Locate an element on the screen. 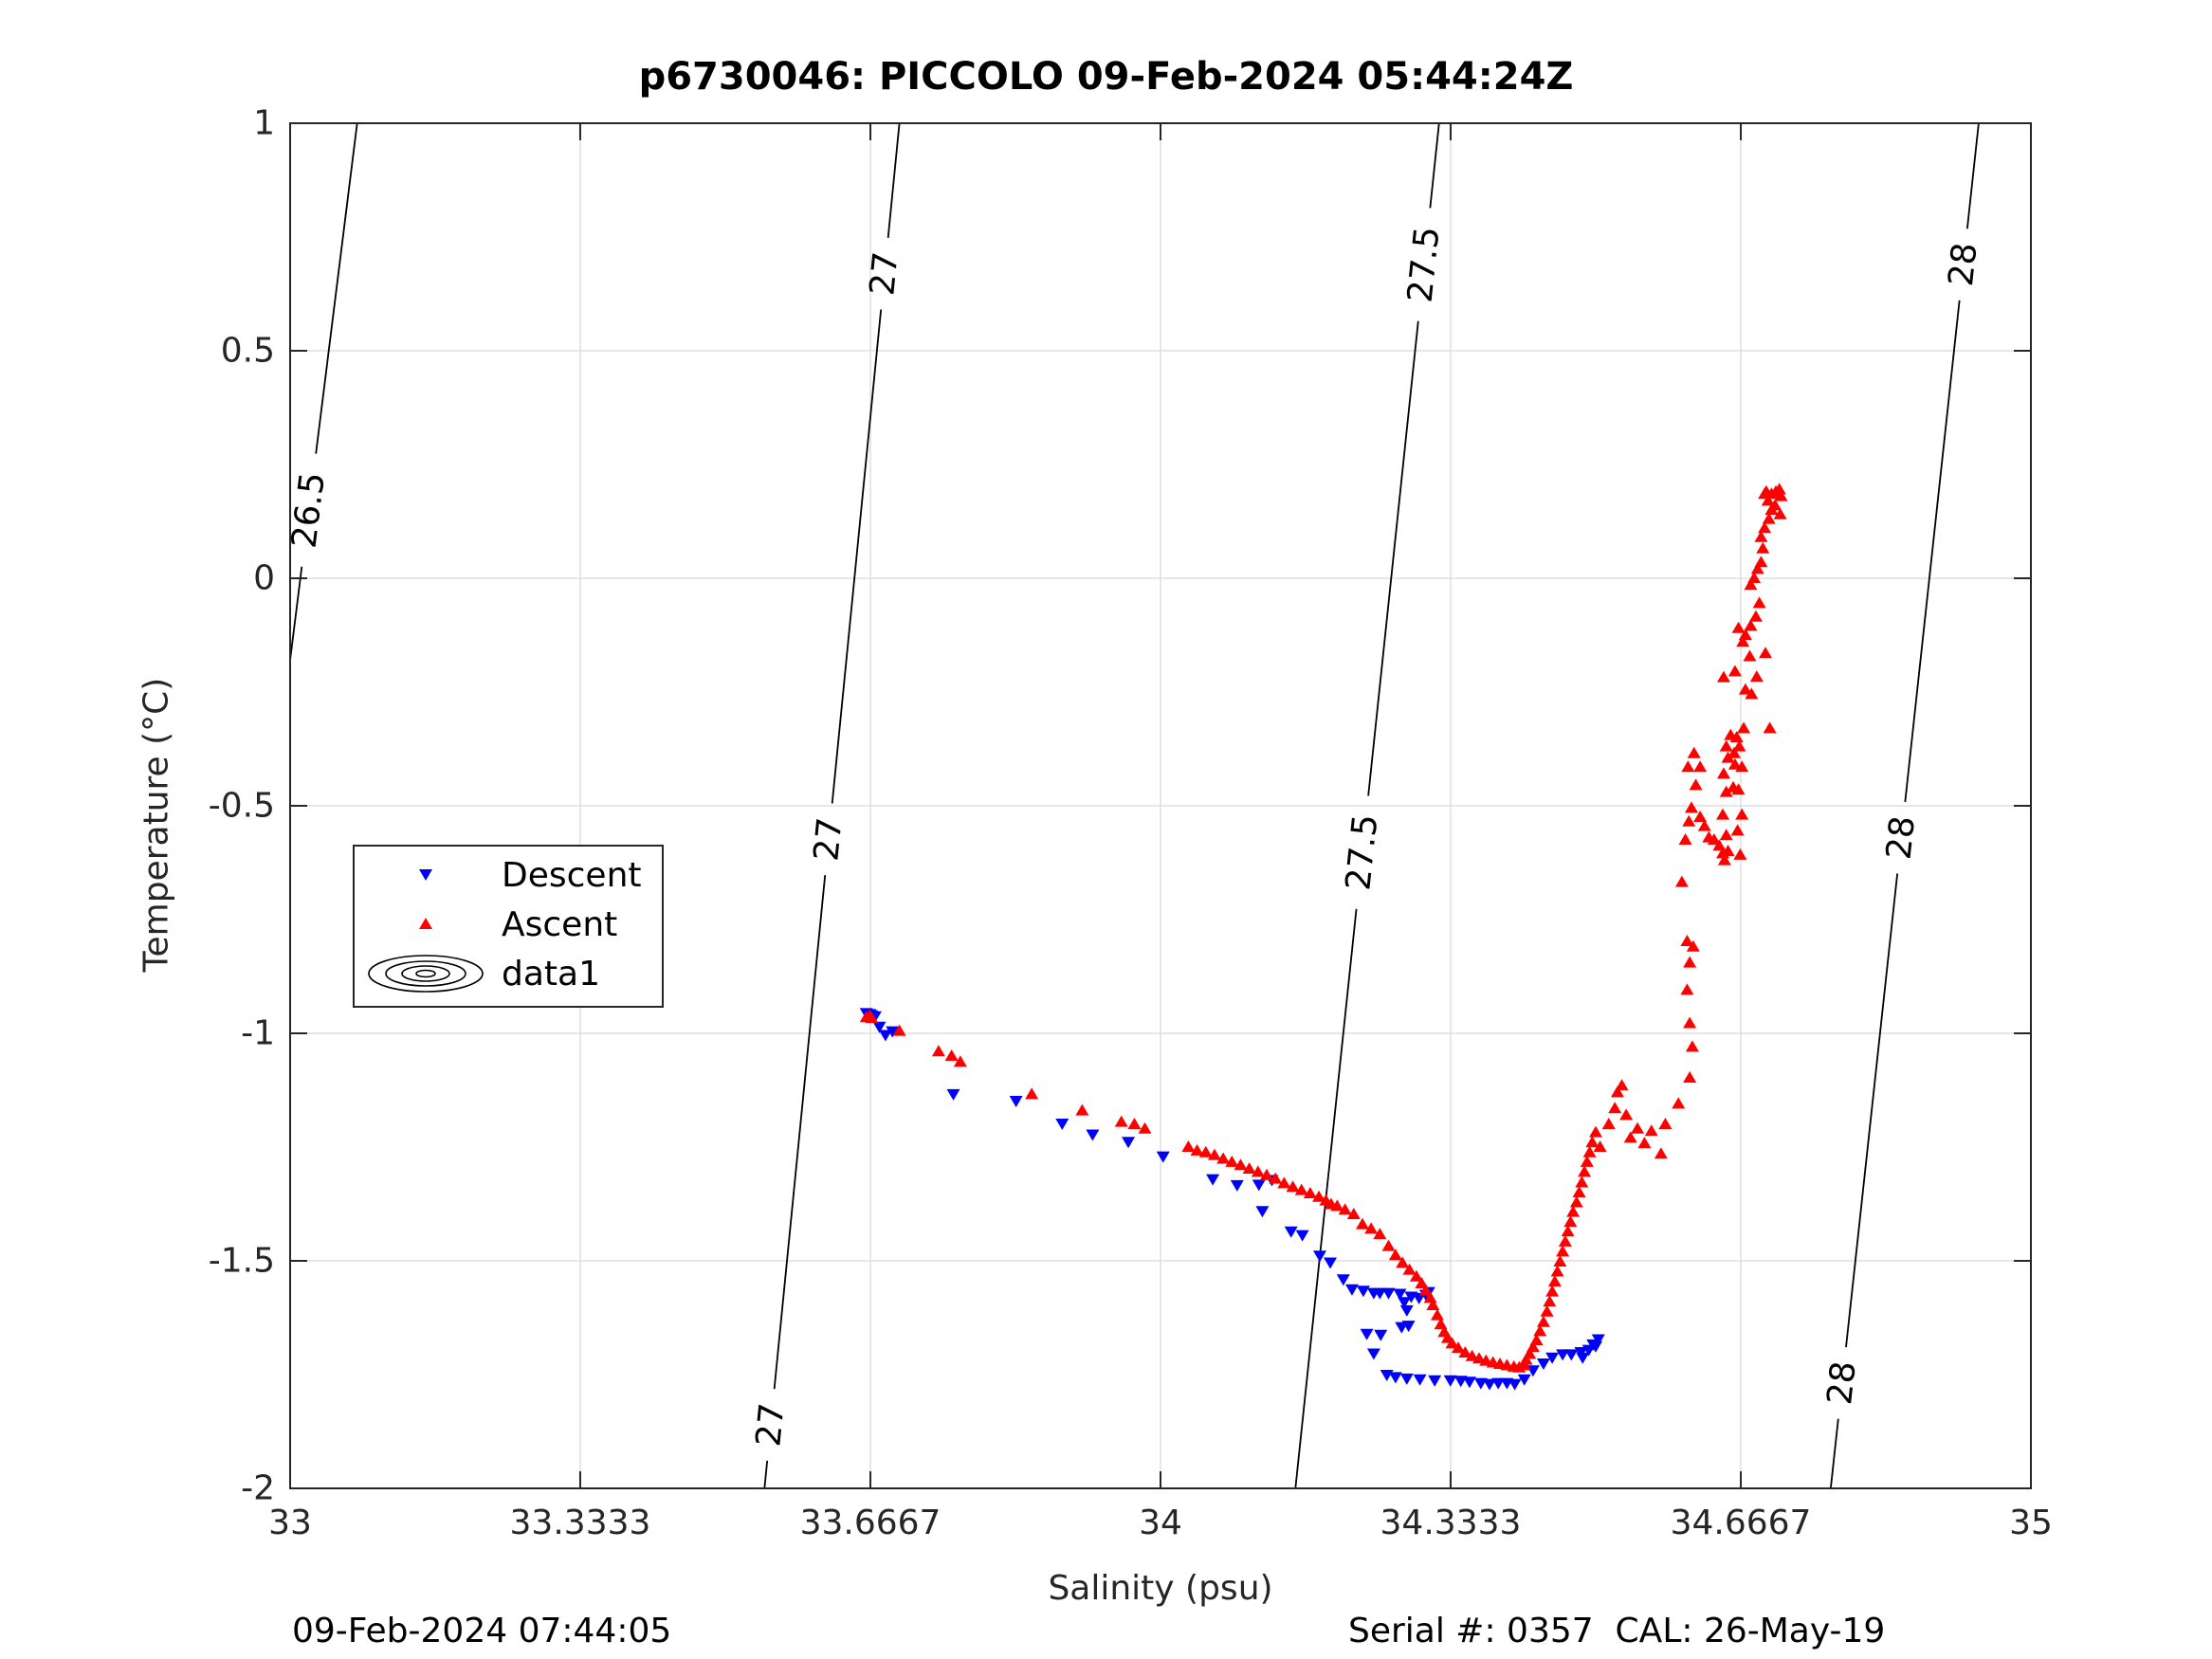 The height and width of the screenshot is (1659, 2212). x-tick-label: 33.3333 is located at coordinates (580, 1523).